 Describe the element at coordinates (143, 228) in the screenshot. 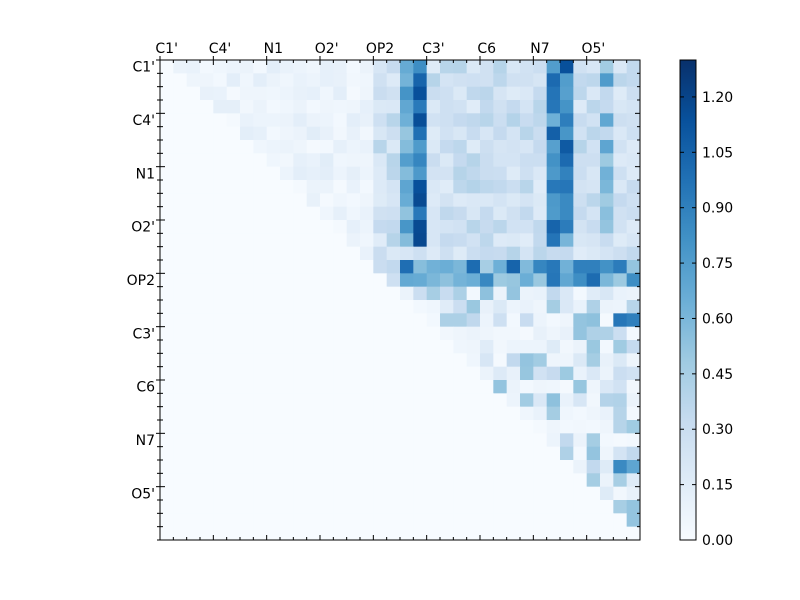

I see `y-tick-label: O2'` at that location.